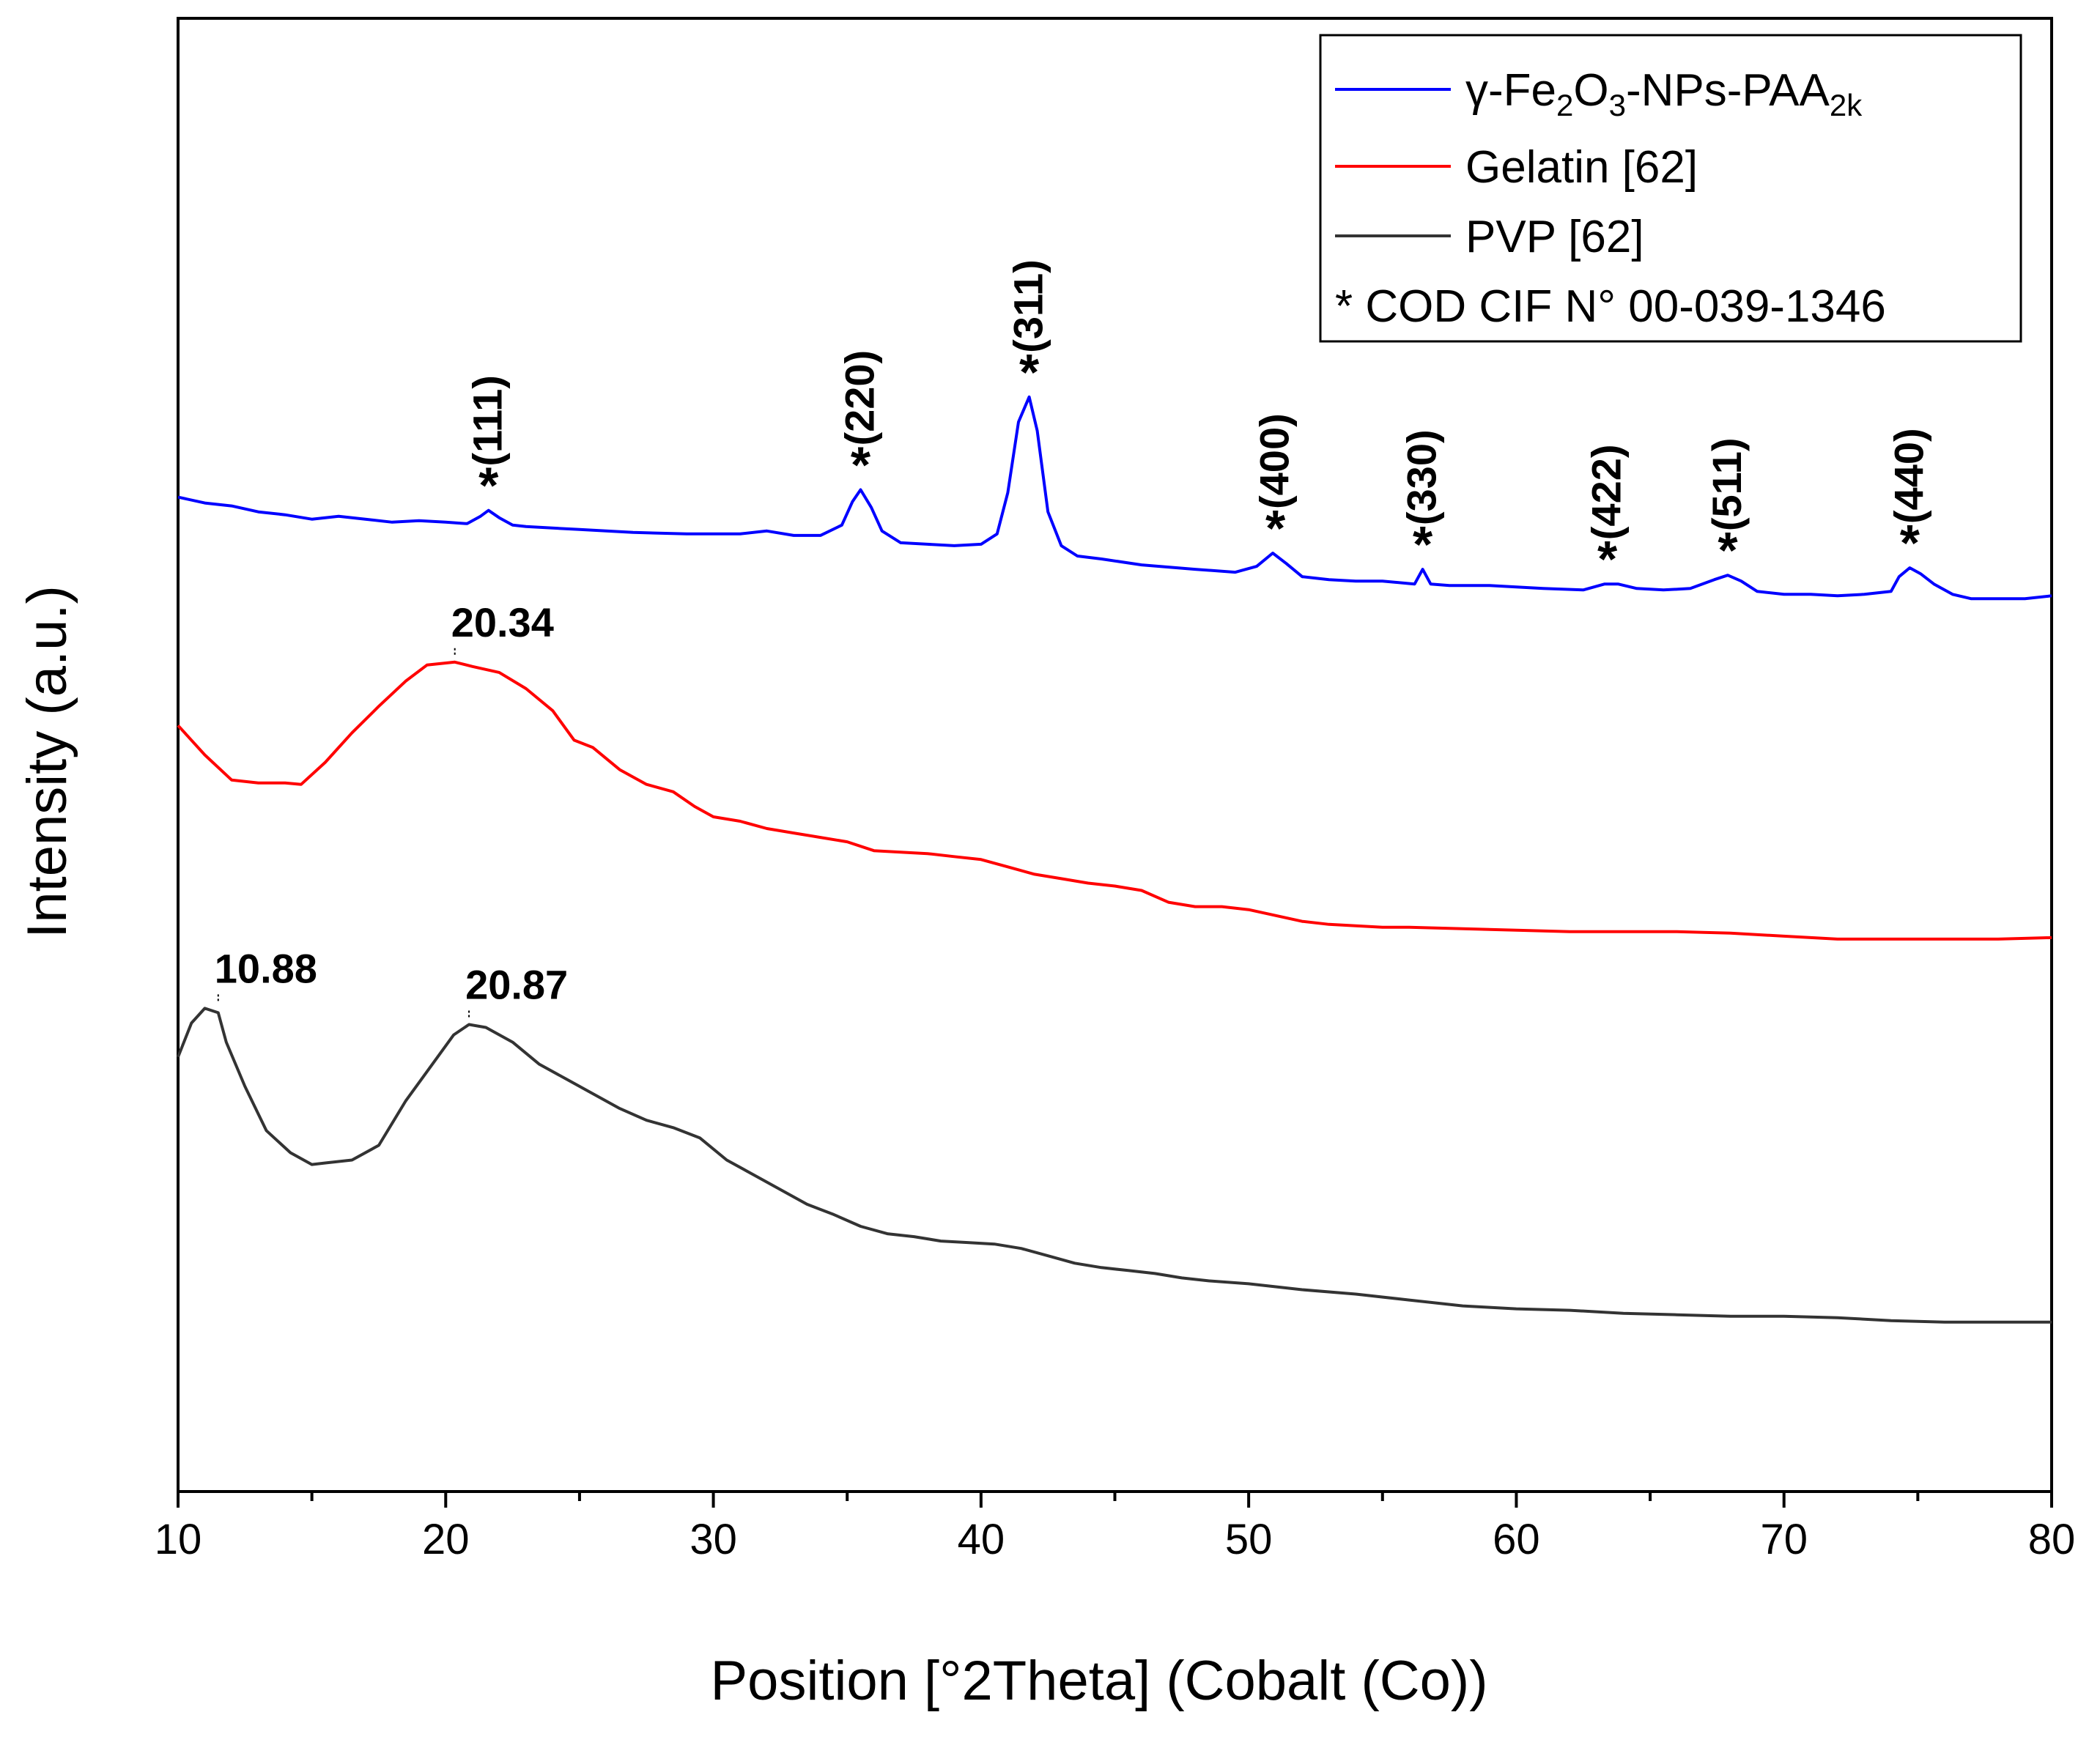  Describe the element at coordinates (516, 985) in the screenshot. I see `peak-value-label: 20.87` at that location.